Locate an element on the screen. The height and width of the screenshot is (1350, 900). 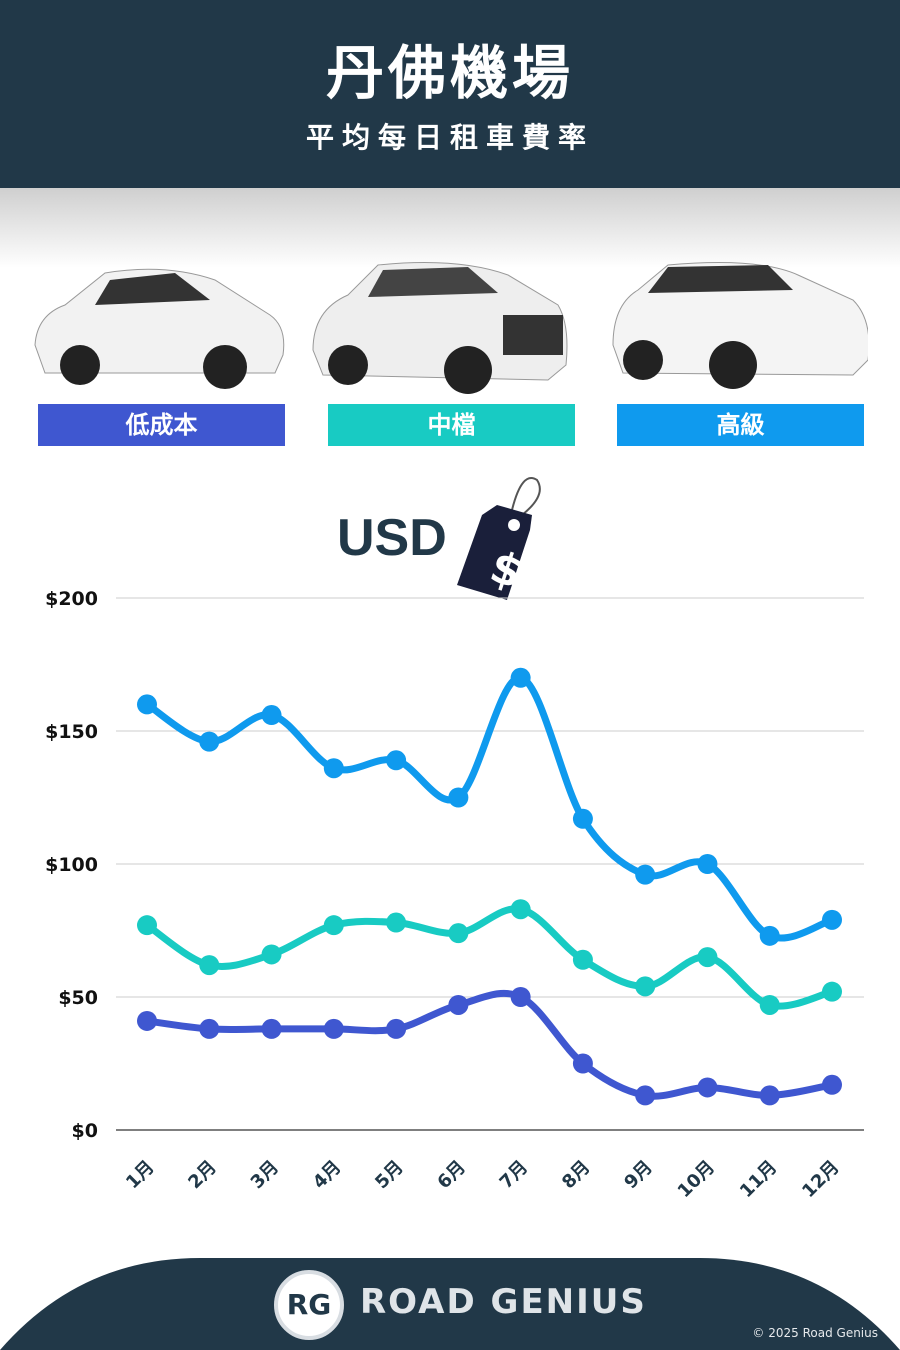
legend-premium: 高級 is located at coordinates (740, 425).